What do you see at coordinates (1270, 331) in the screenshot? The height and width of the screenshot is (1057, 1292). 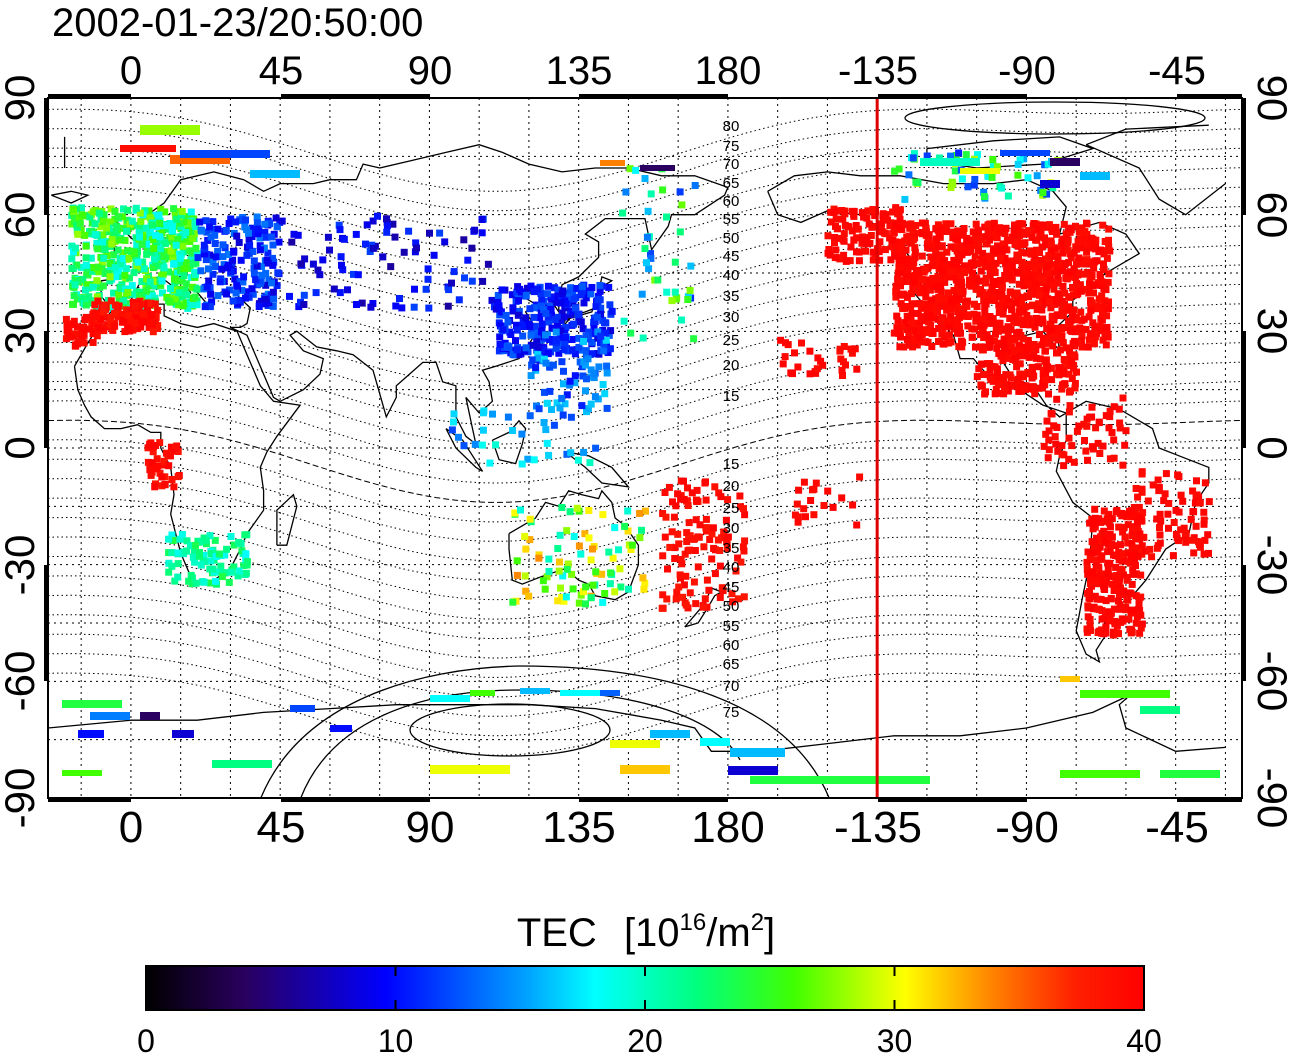 I see `y-tick-label-right: 30` at bounding box center [1270, 331].